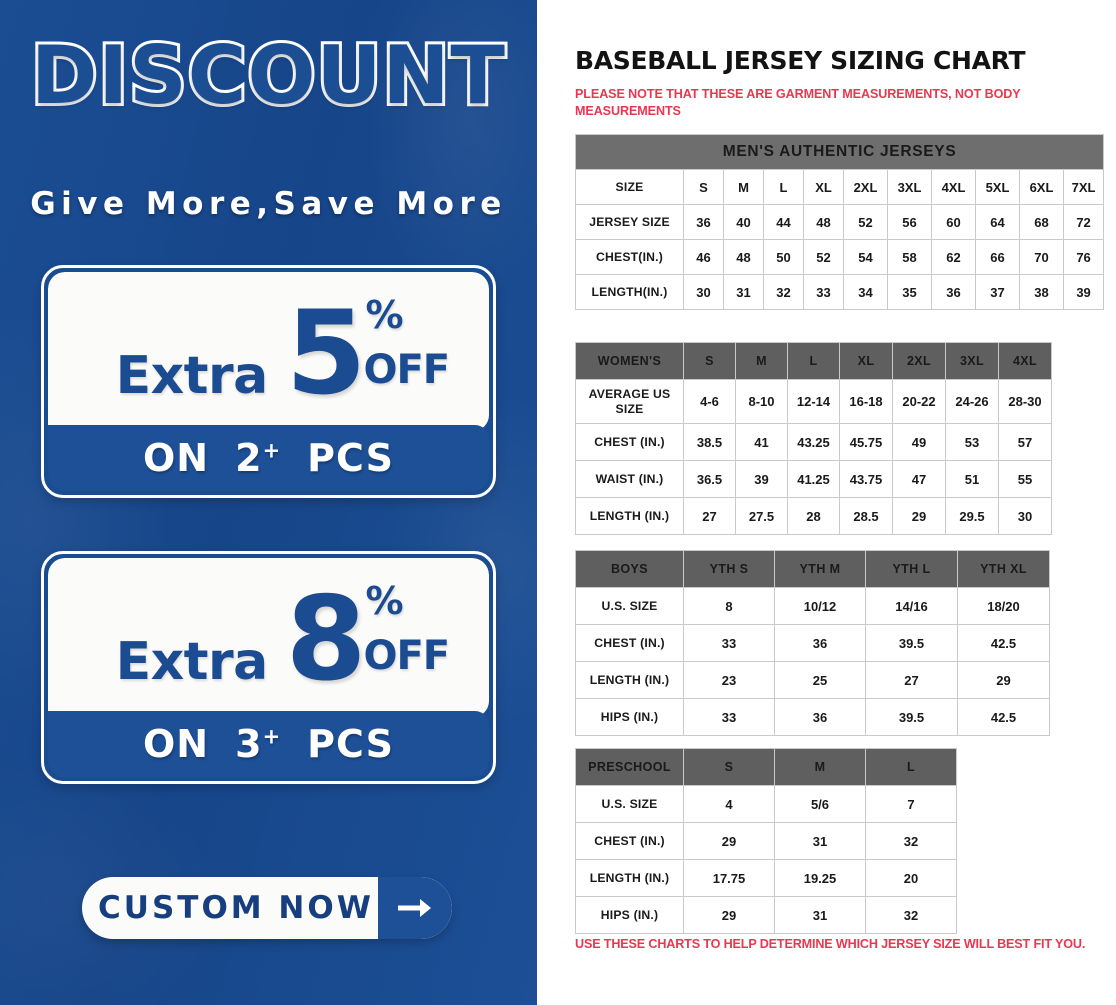 Image resolution: width=1116 pixels, height=1005 pixels. I want to click on cell: 30, so click(703, 292).